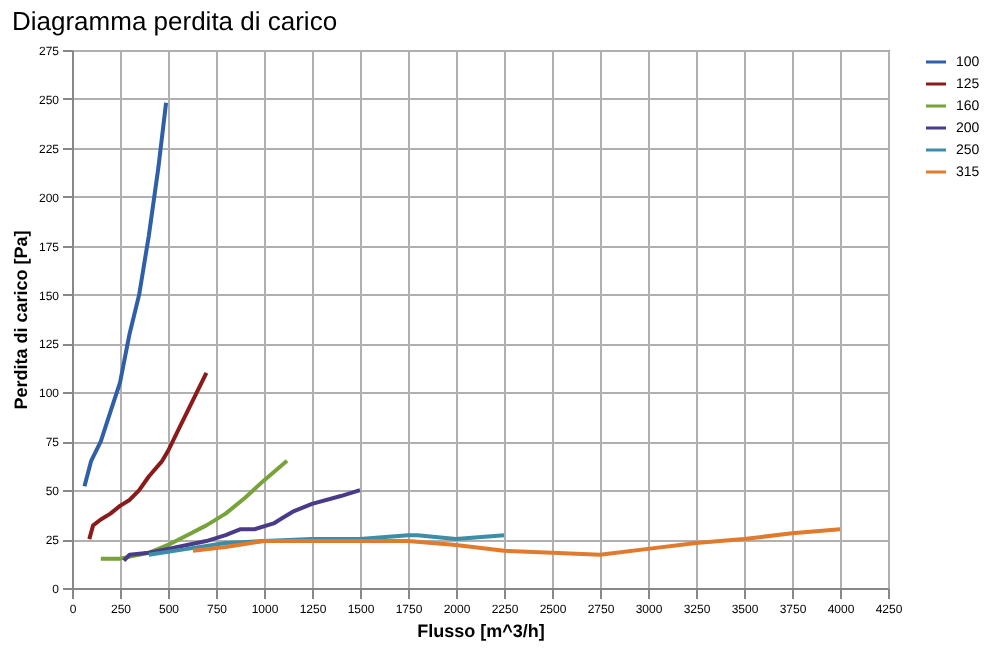  What do you see at coordinates (481, 631) in the screenshot?
I see `x-axis-title: Flusso [m^3/h]` at bounding box center [481, 631].